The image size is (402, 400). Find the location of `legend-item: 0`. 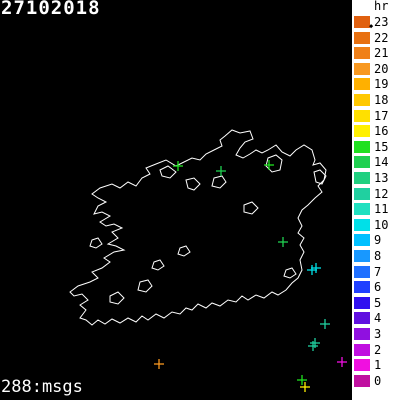

legend-item: 0 is located at coordinates (377, 382).